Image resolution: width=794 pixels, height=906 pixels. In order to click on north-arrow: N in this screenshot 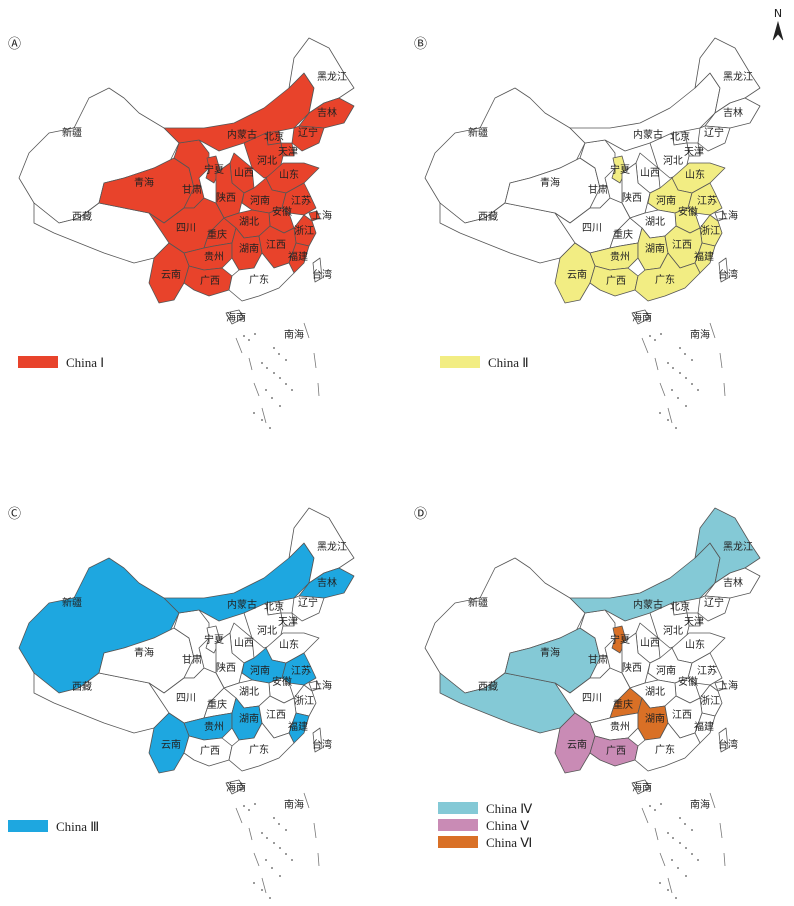, I will do `click(778, 24)`.